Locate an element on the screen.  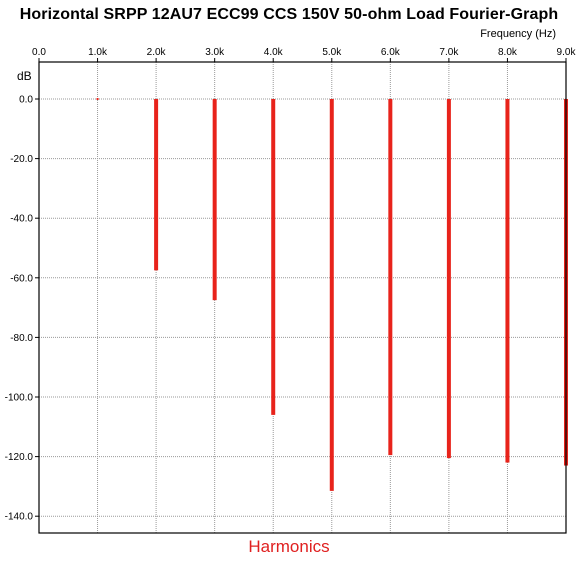
x-tick-label: 3.0k is located at coordinates (215, 52).